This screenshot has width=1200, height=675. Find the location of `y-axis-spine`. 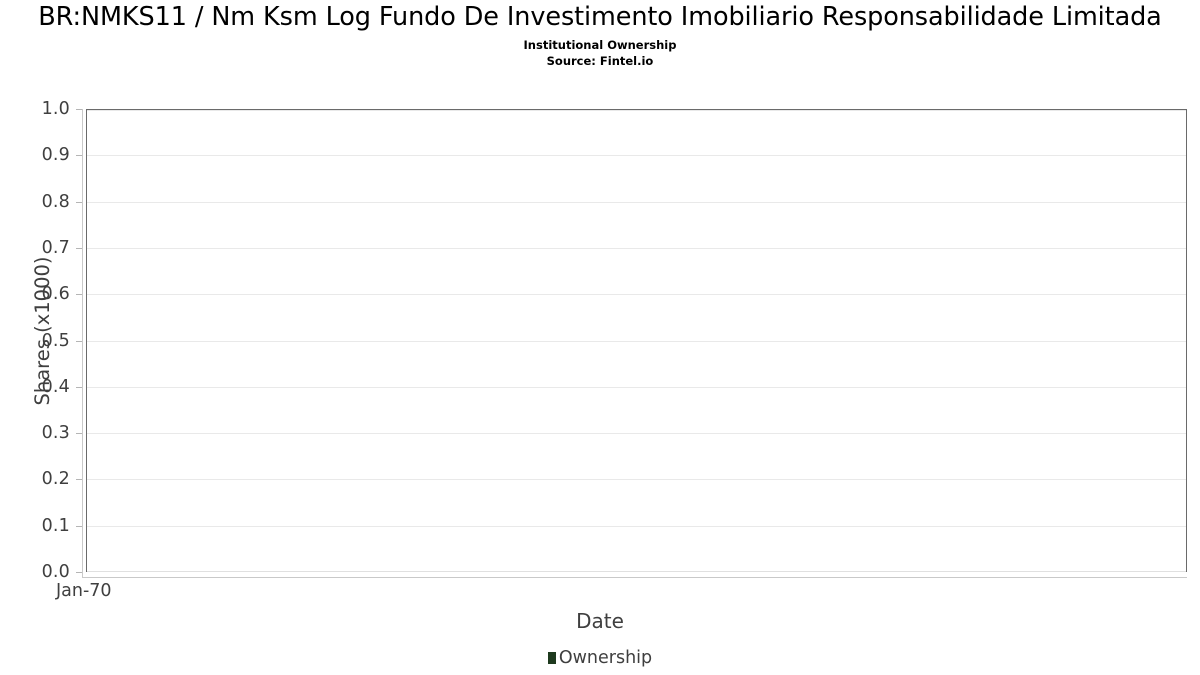

y-axis-spine is located at coordinates (82, 340).